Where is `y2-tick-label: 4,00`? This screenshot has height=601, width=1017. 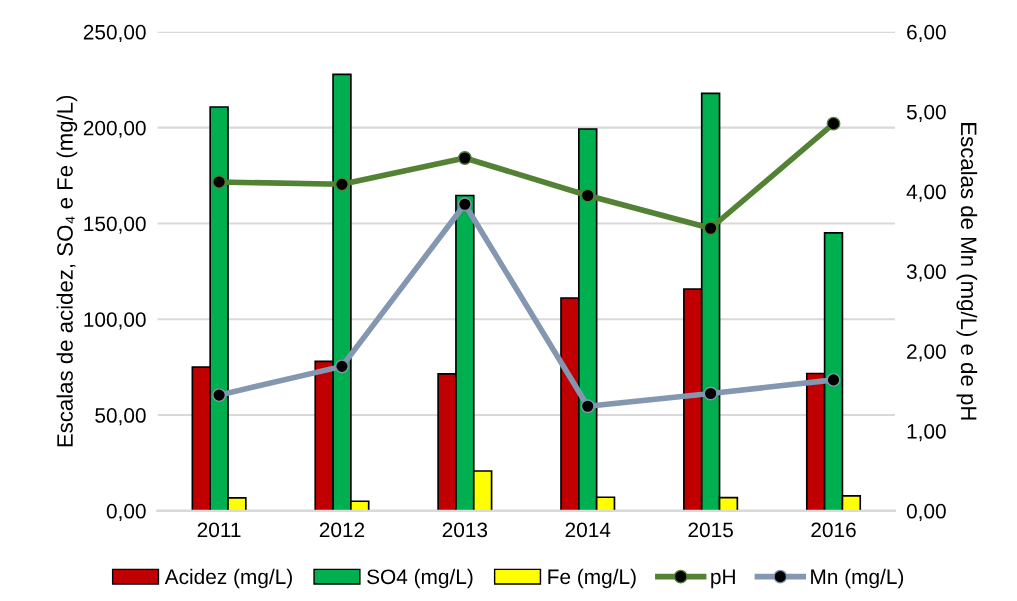
y2-tick-label: 4,00 is located at coordinates (926, 193).